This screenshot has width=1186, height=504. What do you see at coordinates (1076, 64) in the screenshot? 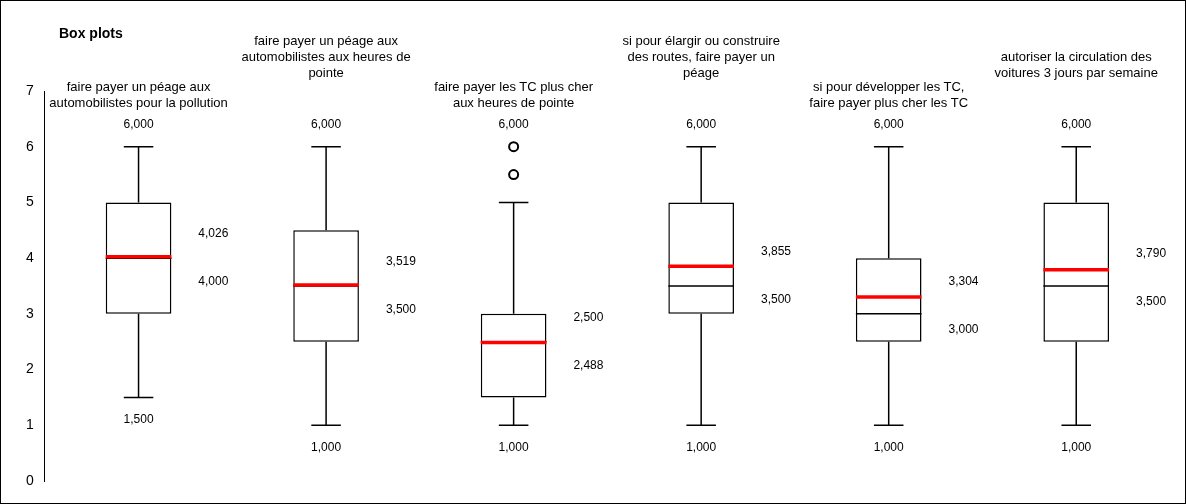
I see `x-tick-label: autoriser la circulation des voitures 3 jours par semaine` at bounding box center [1076, 64].